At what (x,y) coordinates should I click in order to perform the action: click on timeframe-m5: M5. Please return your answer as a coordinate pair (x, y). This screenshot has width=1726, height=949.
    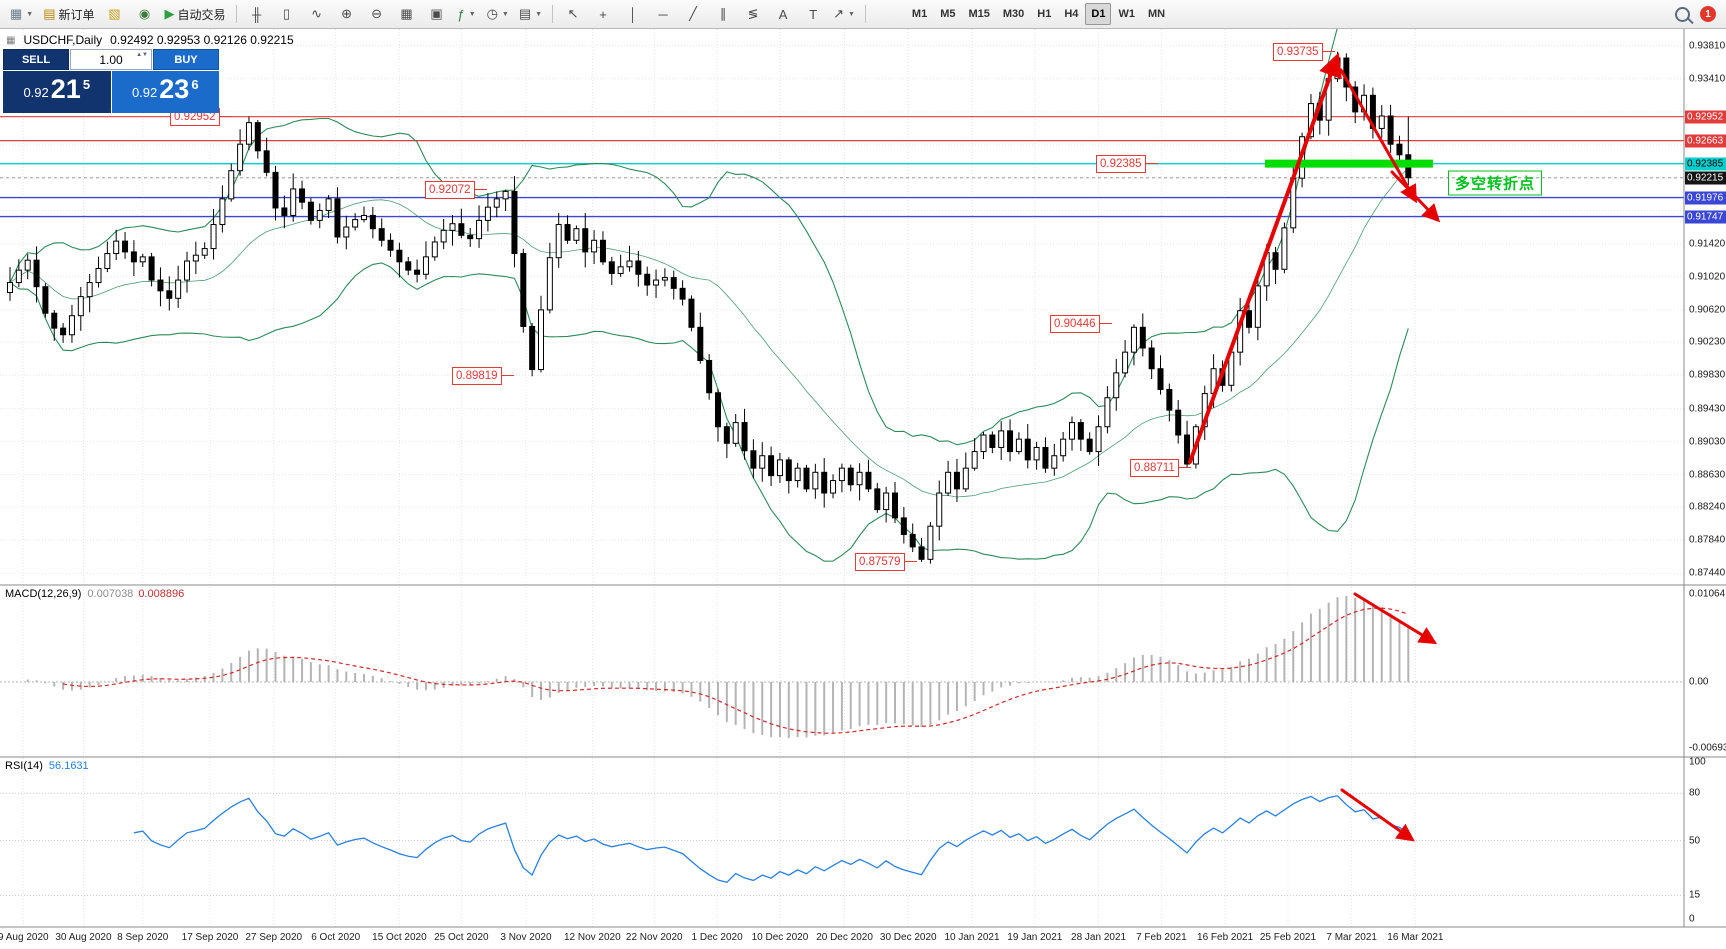
    Looking at the image, I should click on (948, 14).